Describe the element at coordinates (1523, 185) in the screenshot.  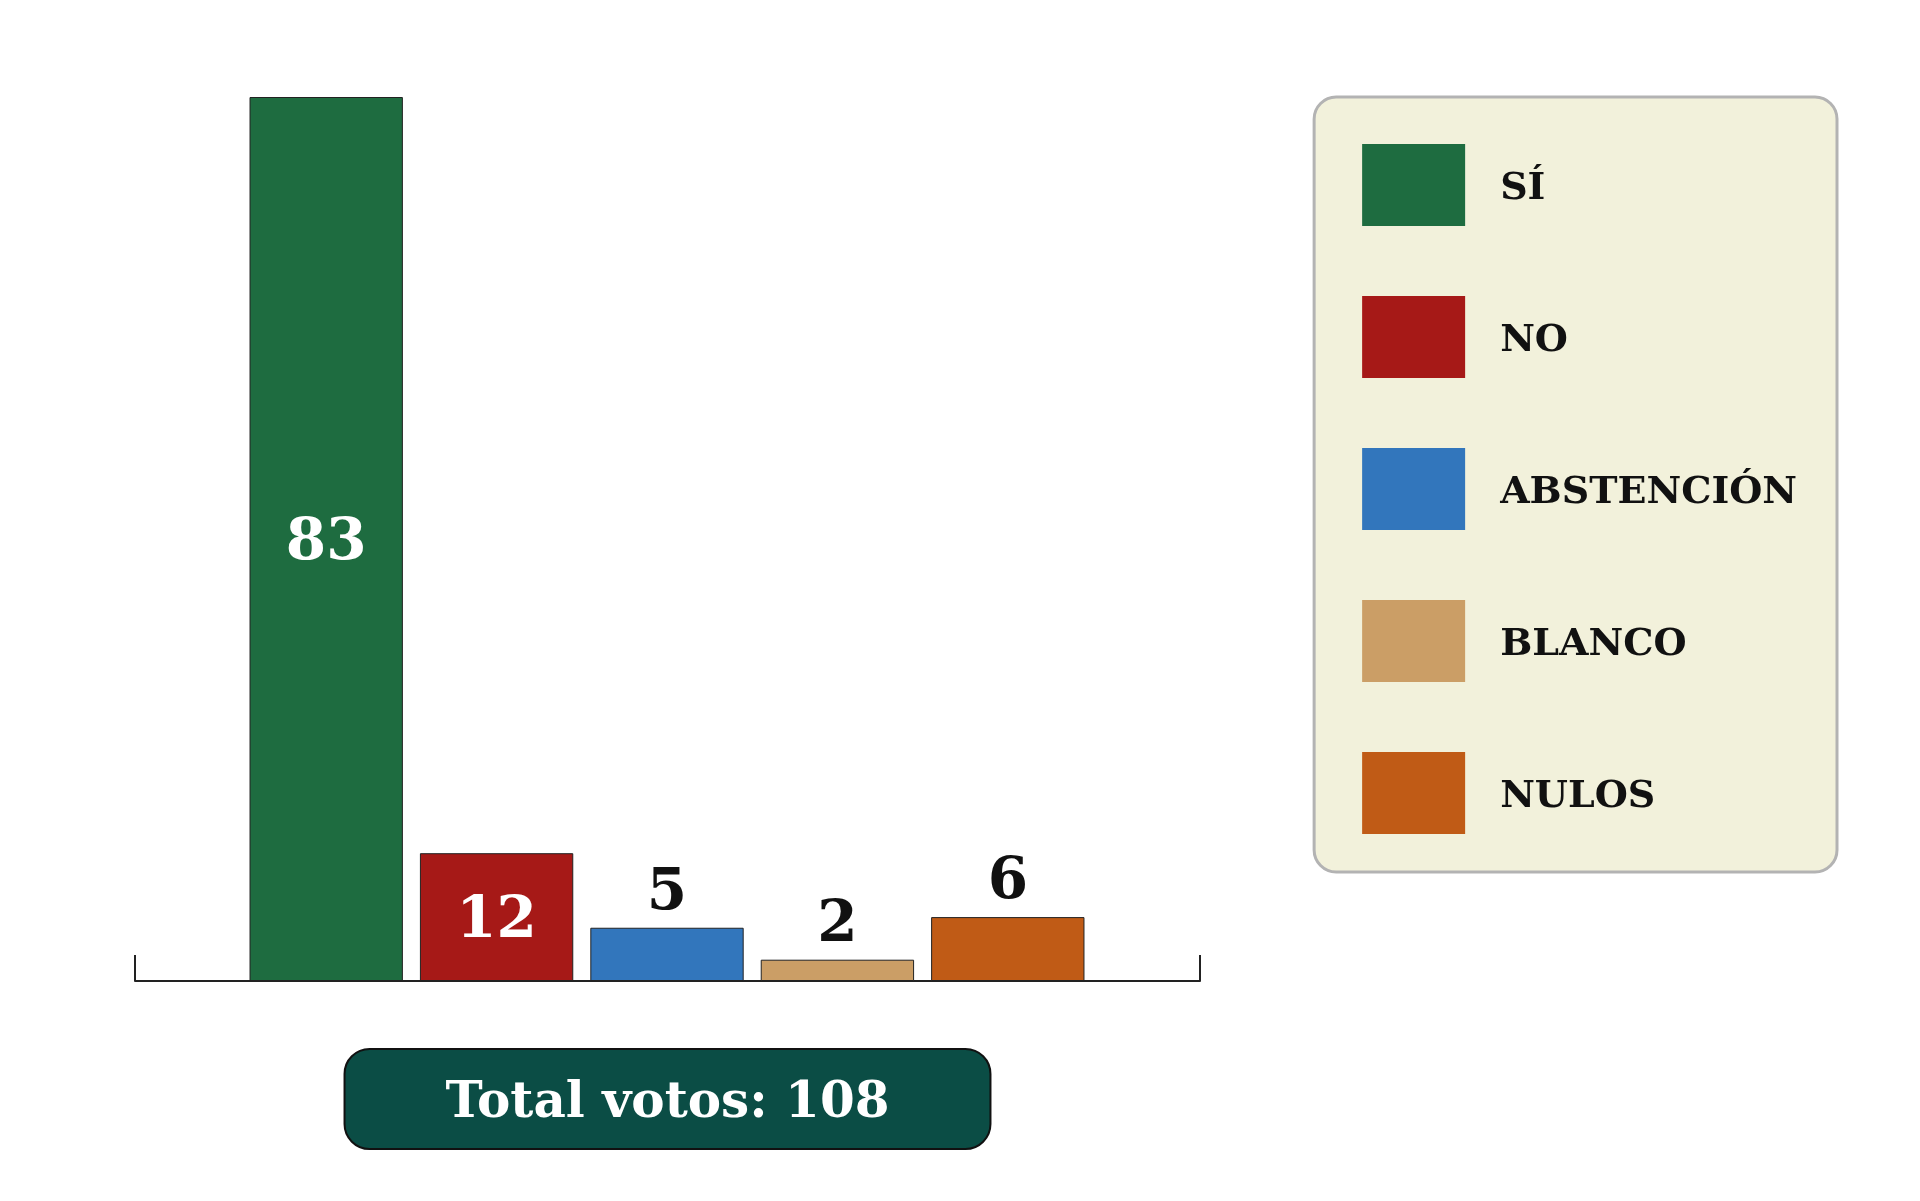
I see `legend-label: SÍ` at that location.